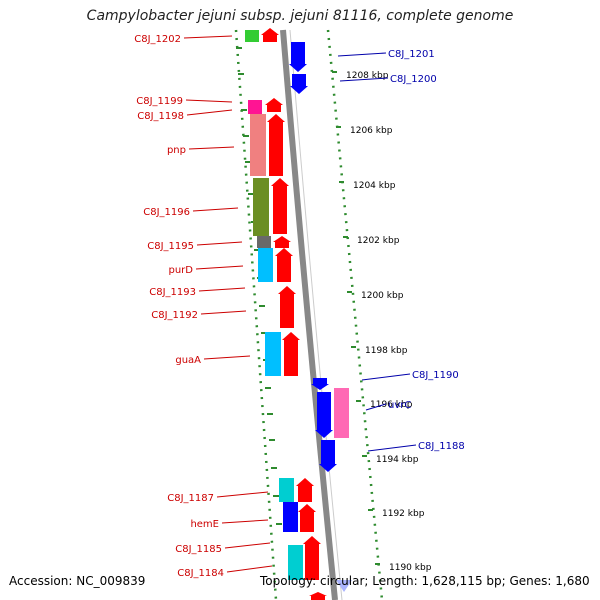  I want to click on left-gene-label: C8J_1196, so click(166, 212).